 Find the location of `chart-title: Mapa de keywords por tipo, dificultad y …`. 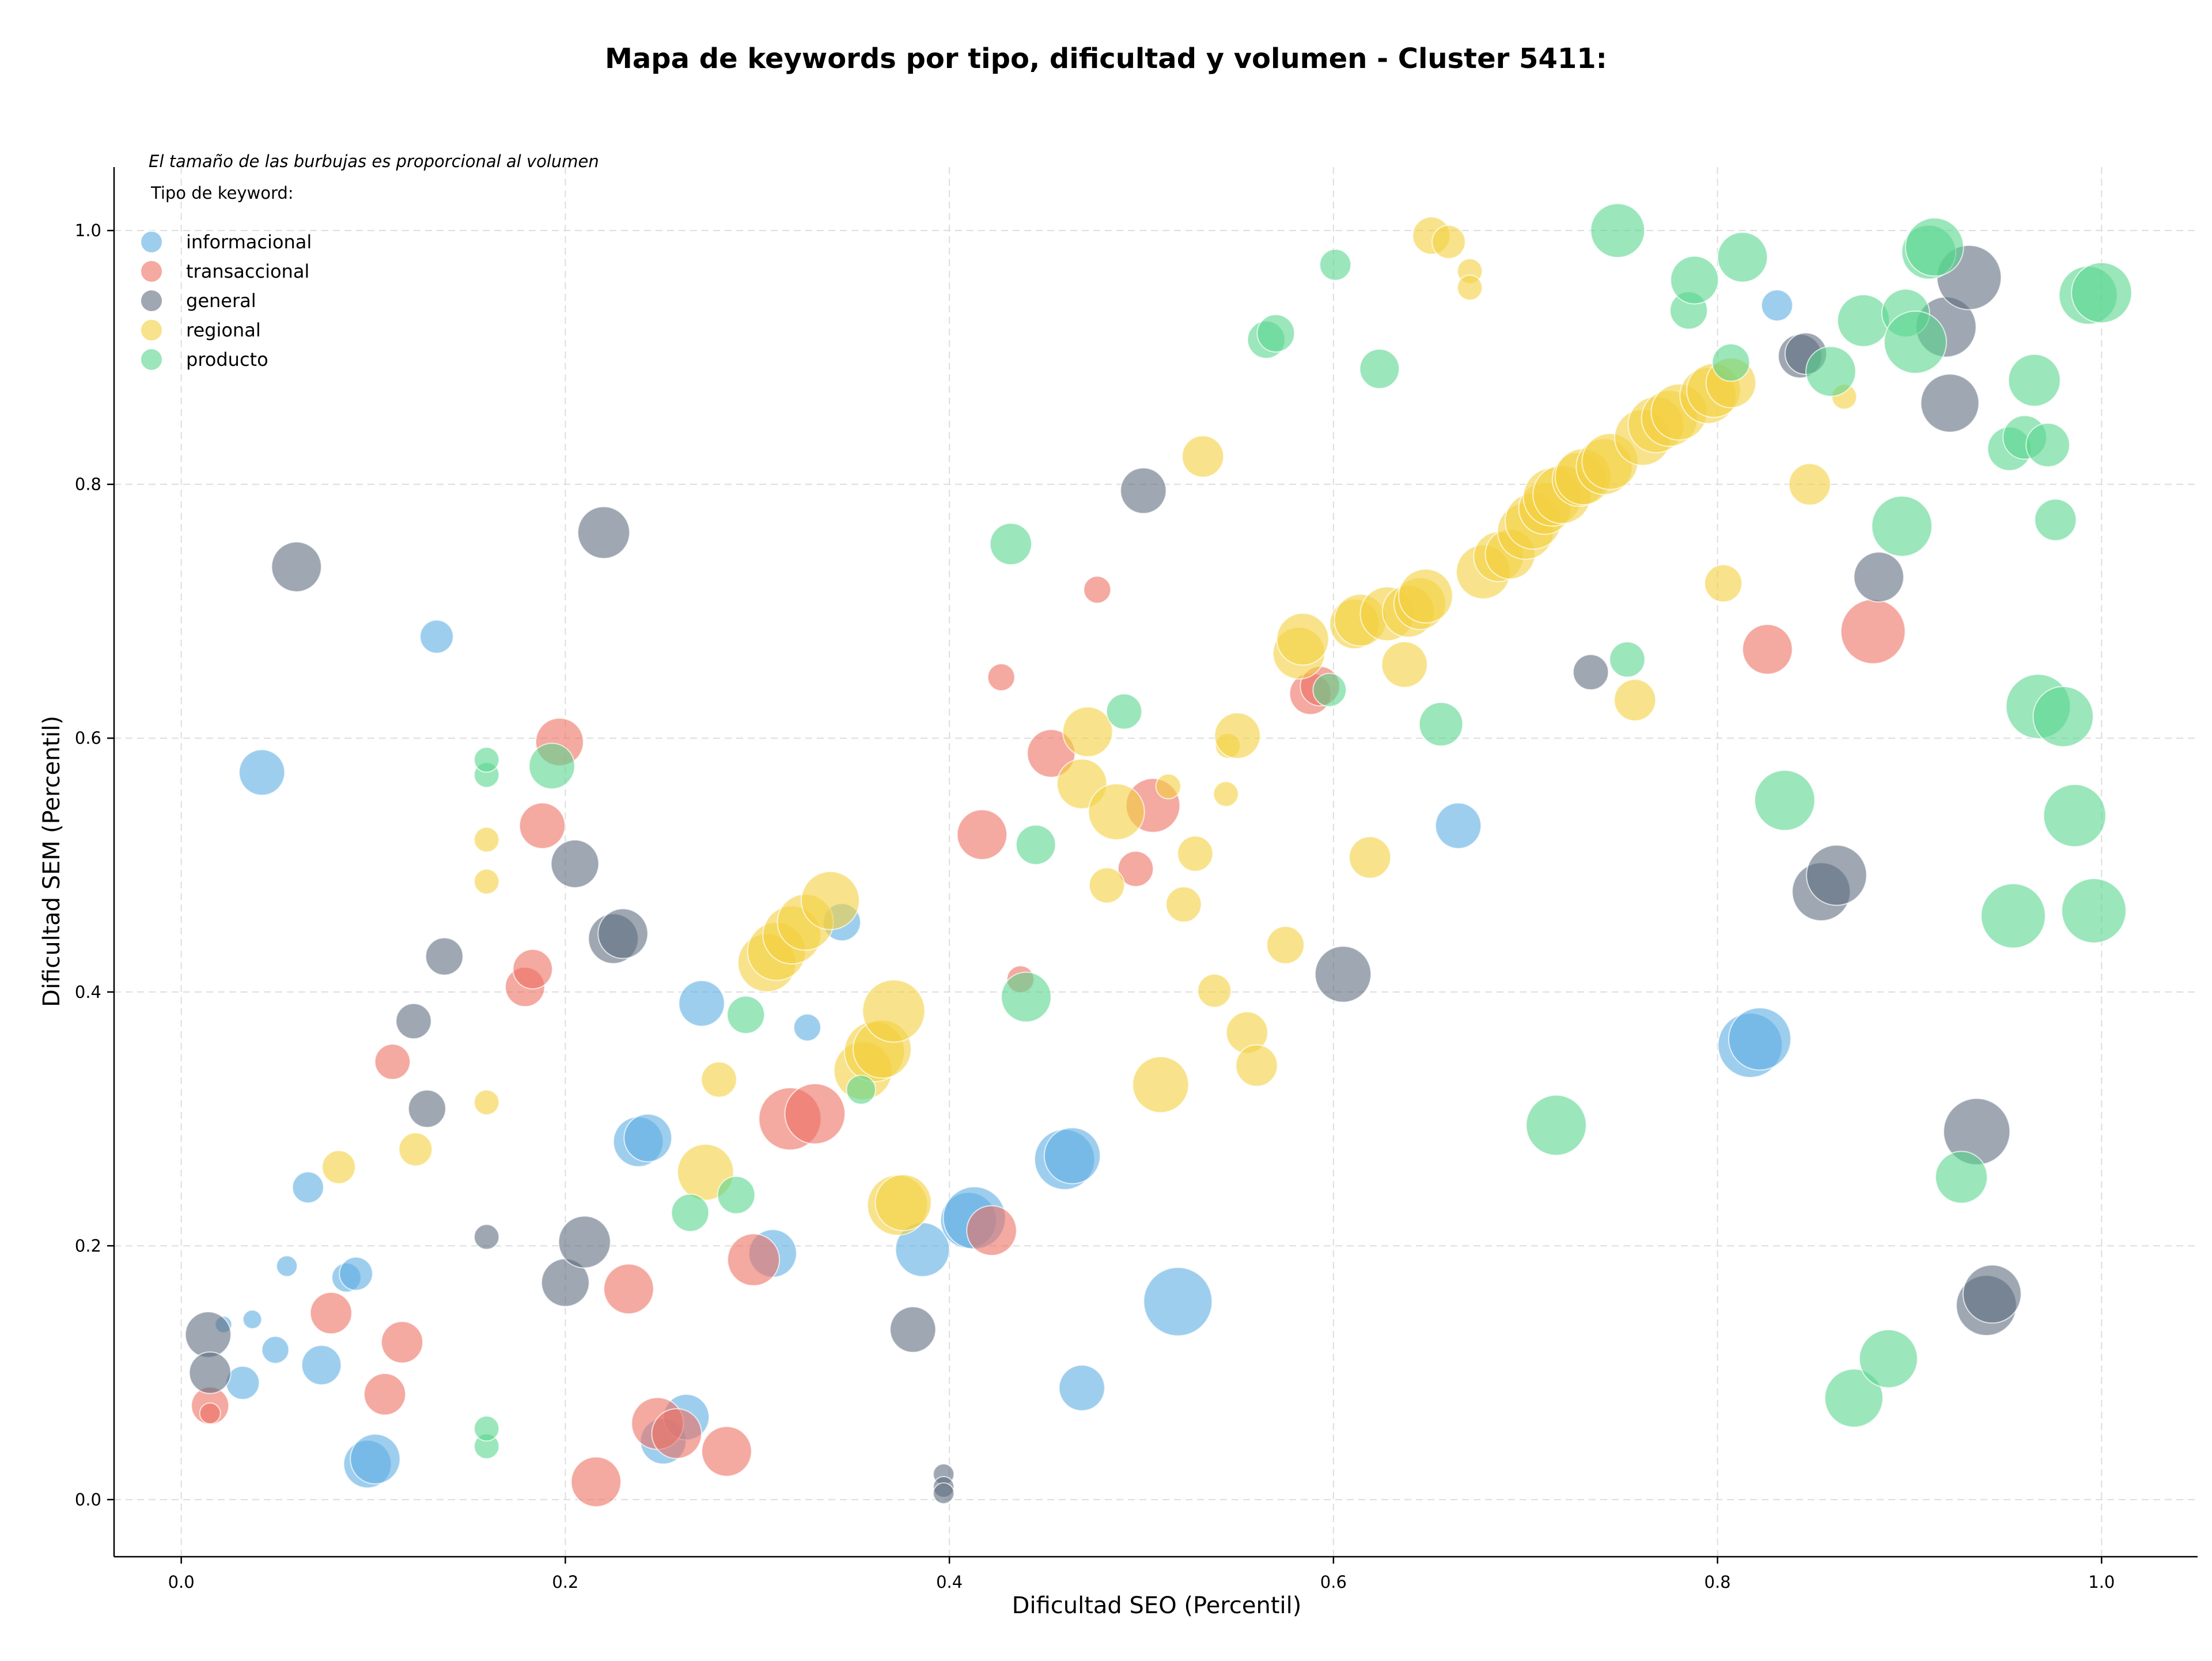

chart-title: Mapa de keywords por tipo, dificultad y … is located at coordinates (1106, 59).